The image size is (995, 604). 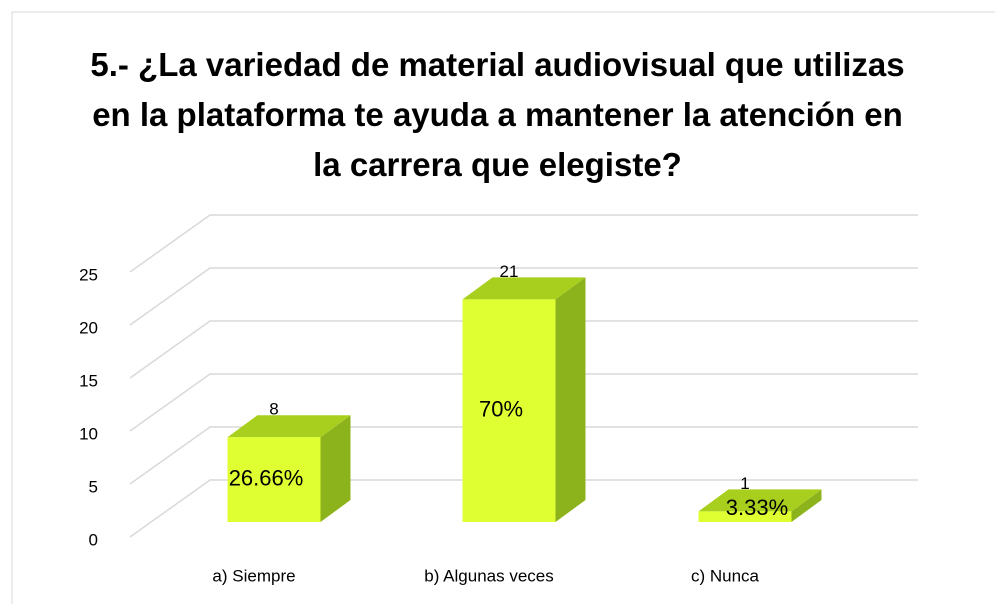 I want to click on x-tick-label: c) Nunca, so click(x=725, y=575).